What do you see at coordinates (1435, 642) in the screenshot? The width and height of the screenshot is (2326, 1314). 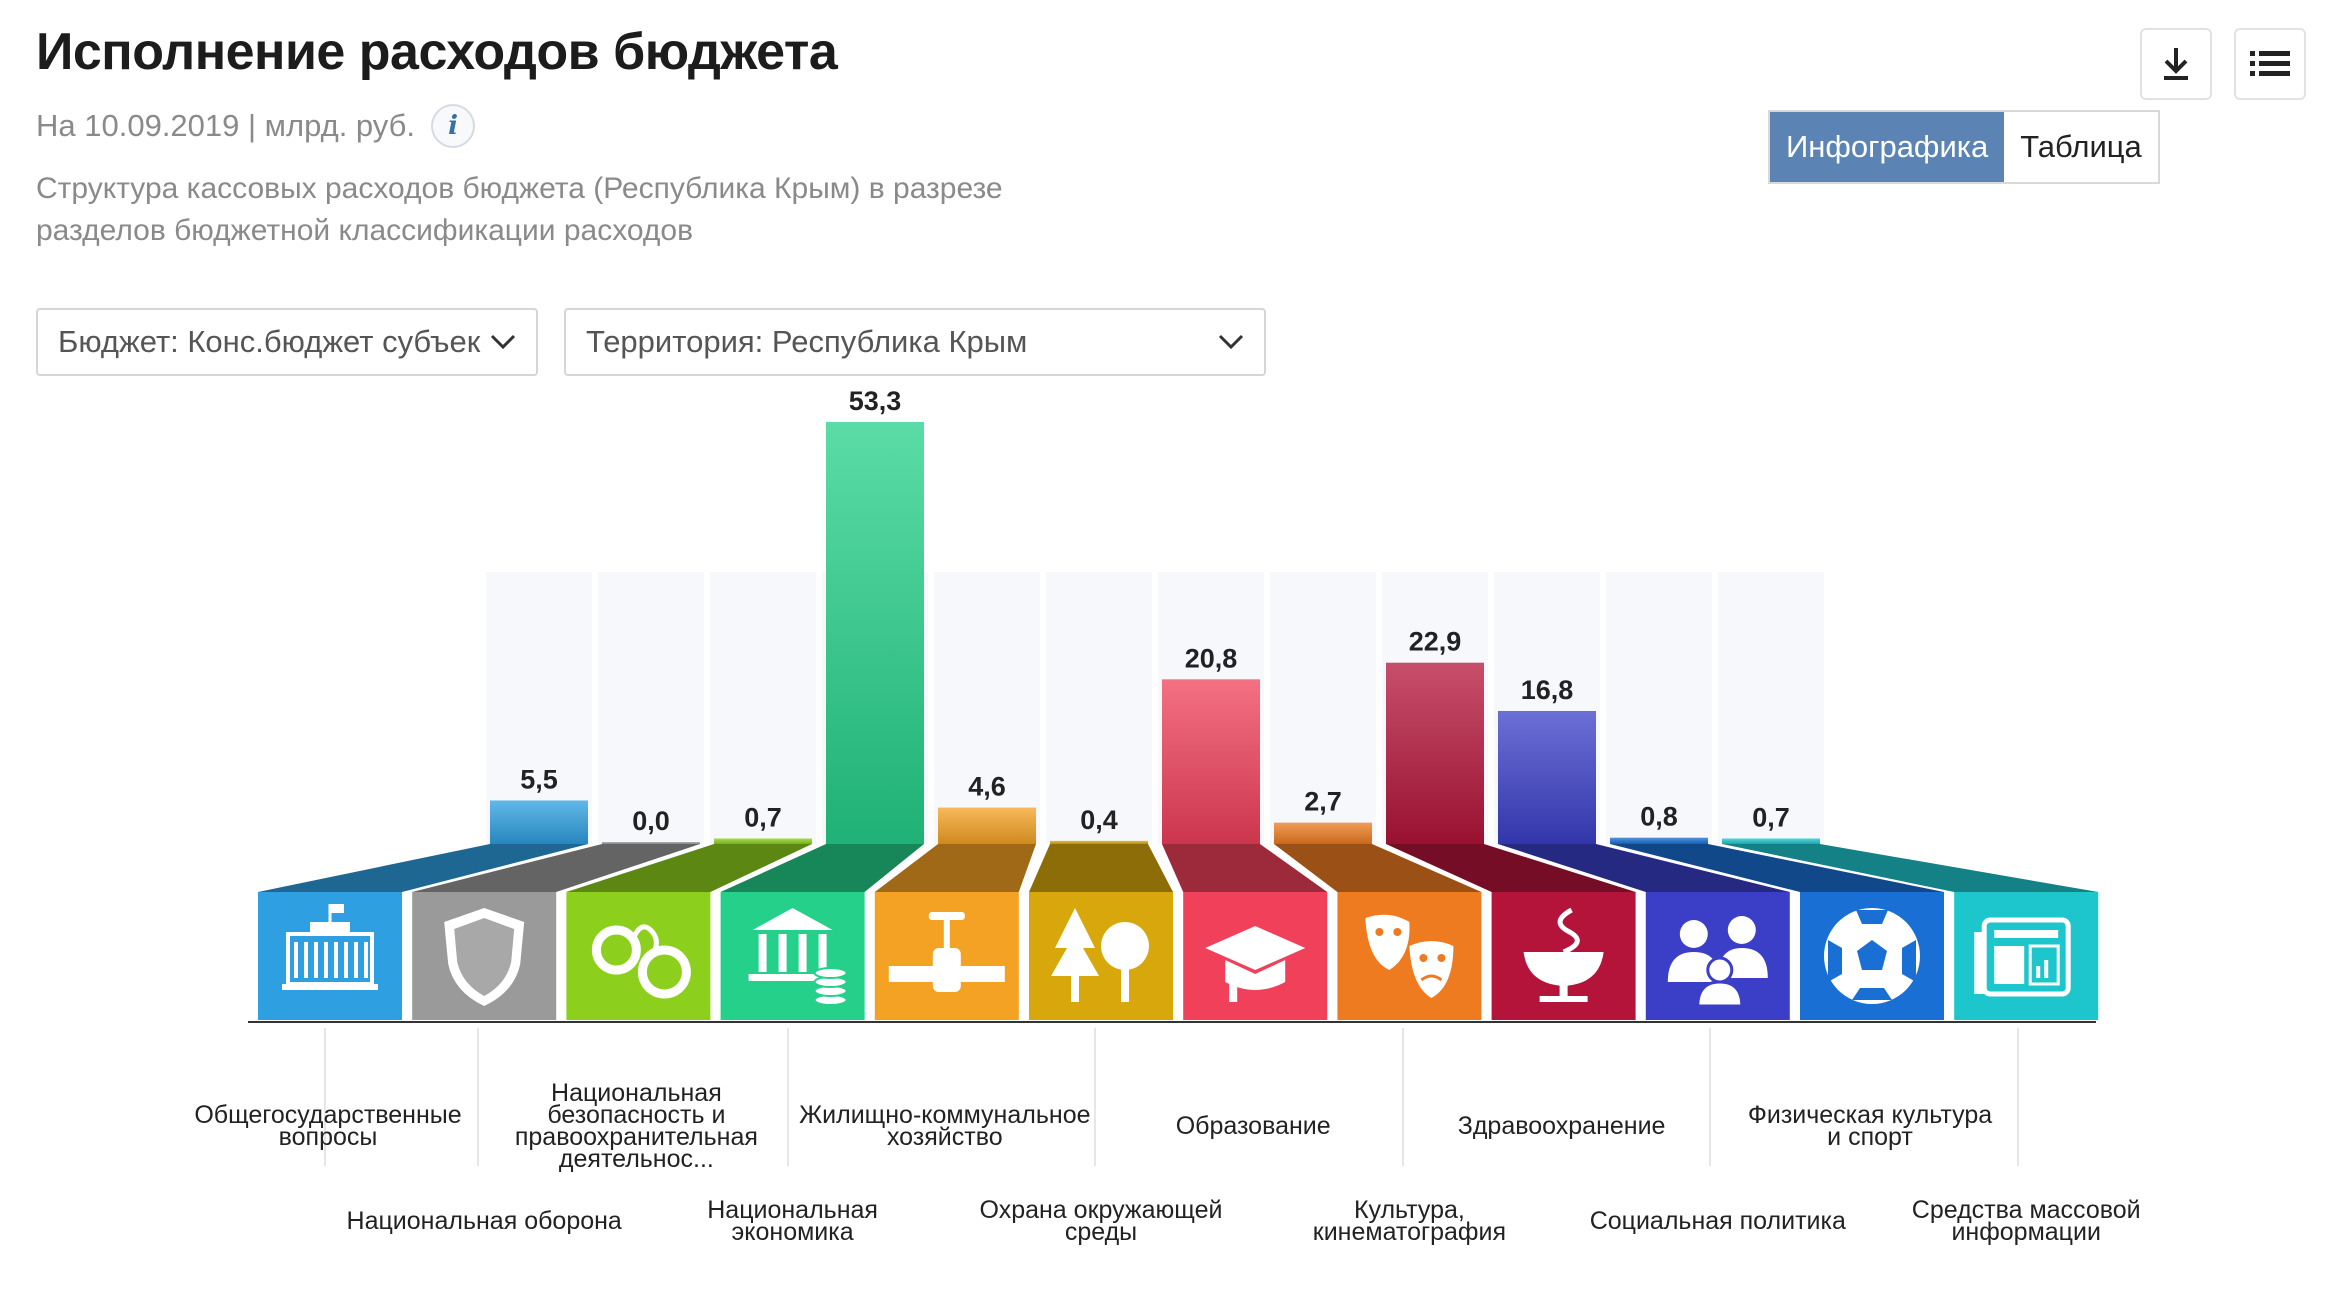 I see `bar-value-label: 22,9` at bounding box center [1435, 642].